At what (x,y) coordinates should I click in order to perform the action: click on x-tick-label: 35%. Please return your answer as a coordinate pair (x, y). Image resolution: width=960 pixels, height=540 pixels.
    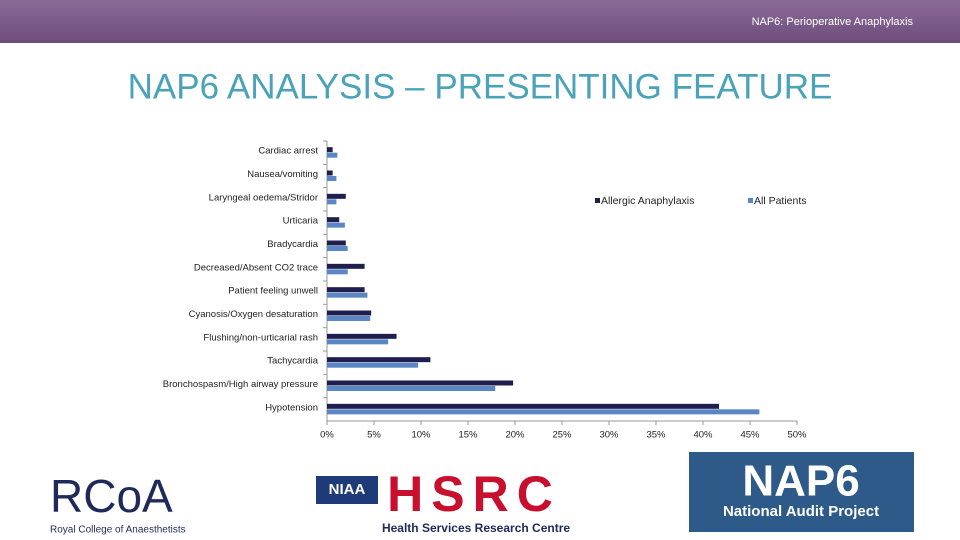
    Looking at the image, I should click on (656, 435).